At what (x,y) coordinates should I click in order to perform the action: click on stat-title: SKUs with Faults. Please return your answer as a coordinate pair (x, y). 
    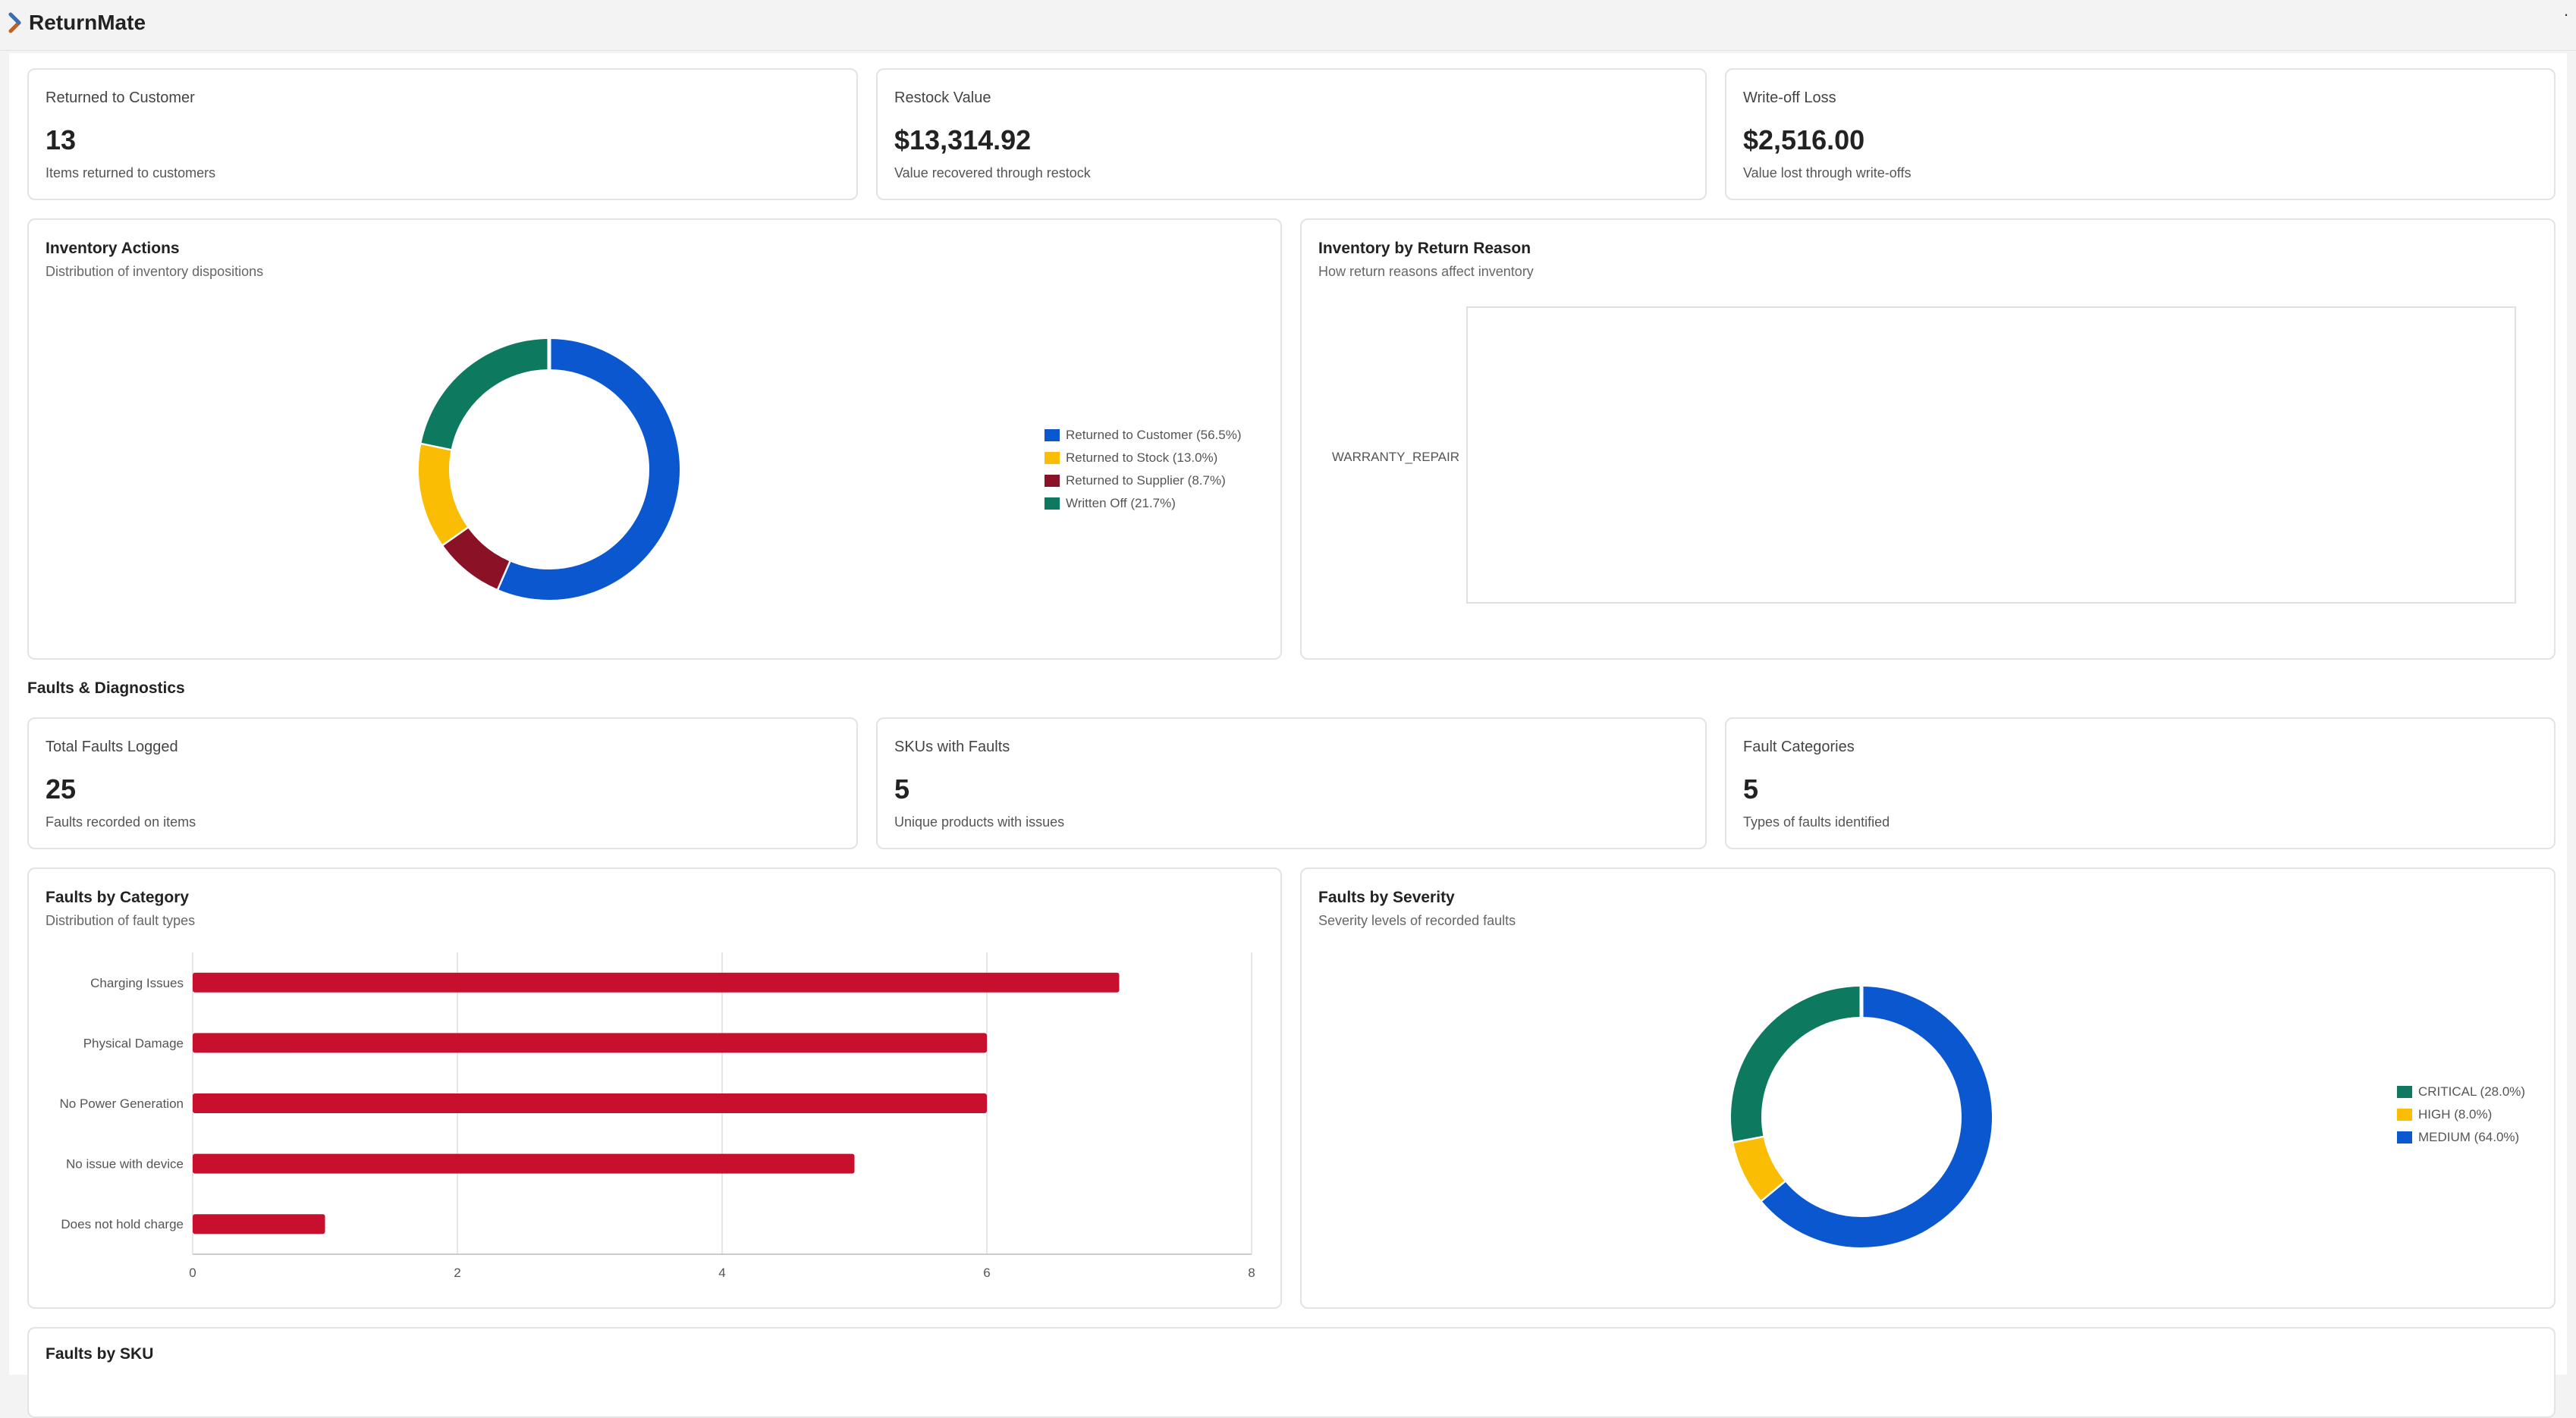
    Looking at the image, I should click on (952, 747).